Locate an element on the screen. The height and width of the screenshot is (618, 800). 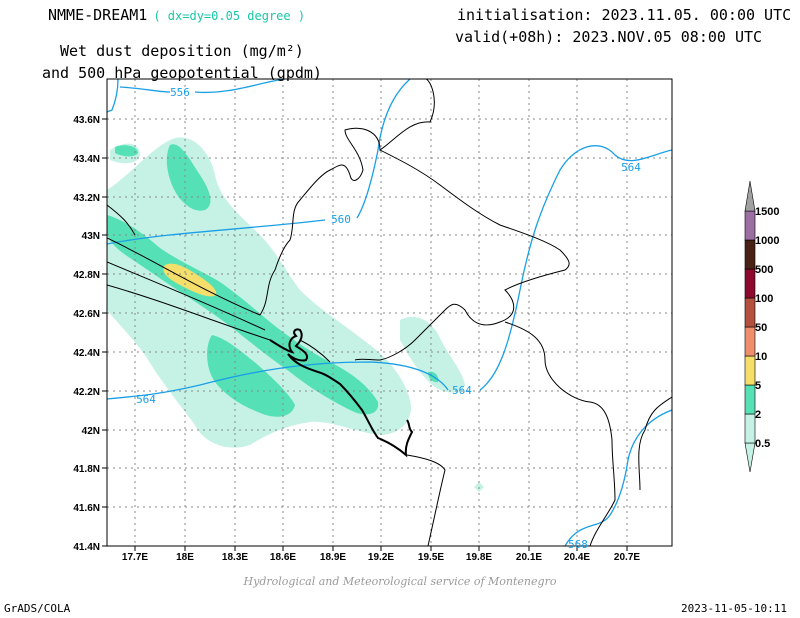
lon-label: 19.2E is located at coordinates (381, 557).